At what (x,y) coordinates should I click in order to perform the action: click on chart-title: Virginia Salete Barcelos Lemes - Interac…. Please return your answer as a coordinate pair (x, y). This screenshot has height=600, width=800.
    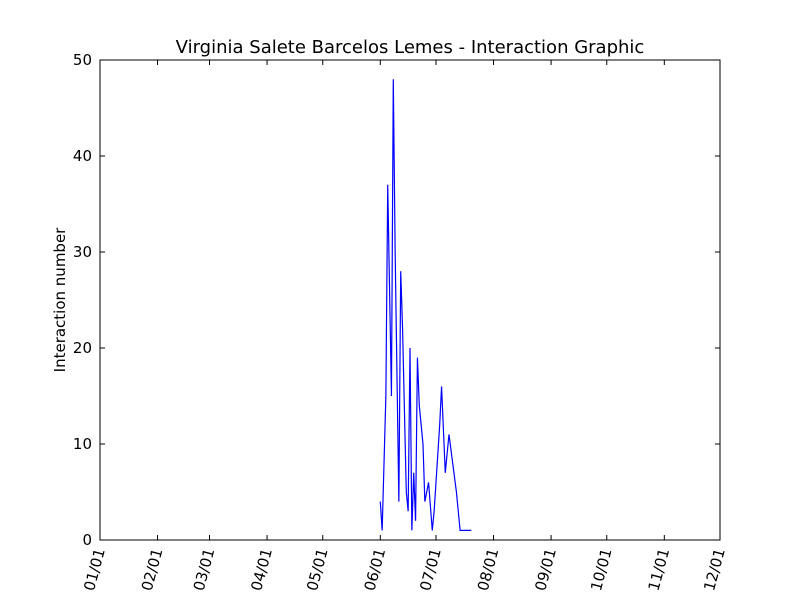
    Looking at the image, I should click on (410, 47).